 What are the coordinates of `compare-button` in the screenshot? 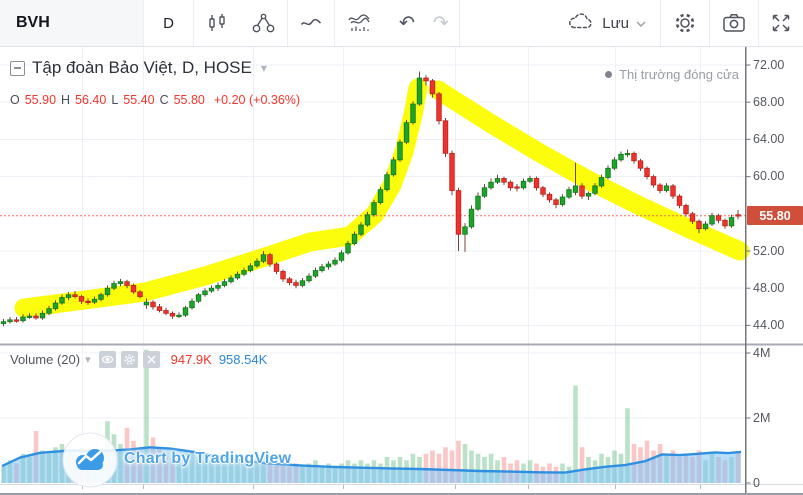 It's located at (263, 23).